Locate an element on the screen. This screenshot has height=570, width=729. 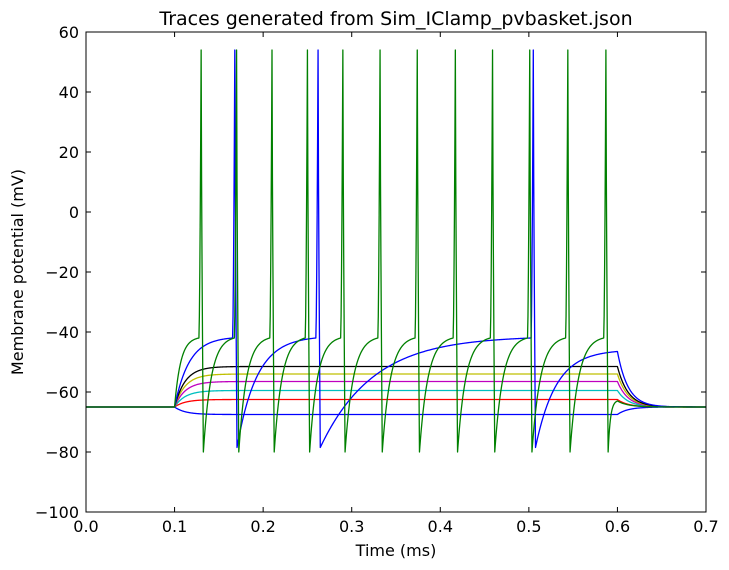
y-axis-label: Membrane potential (mV) is located at coordinates (17, 272).